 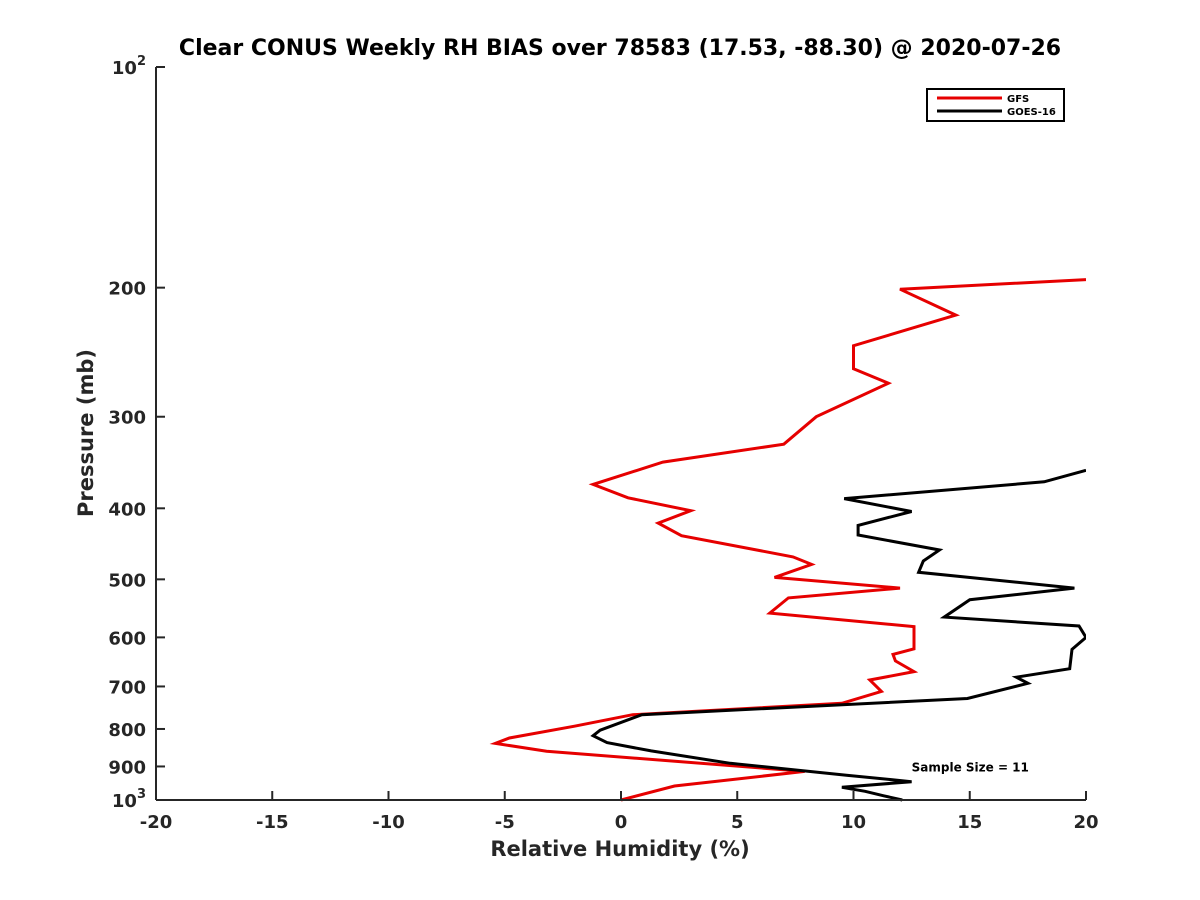 I want to click on y-tick-label: 300, so click(x=127, y=418).